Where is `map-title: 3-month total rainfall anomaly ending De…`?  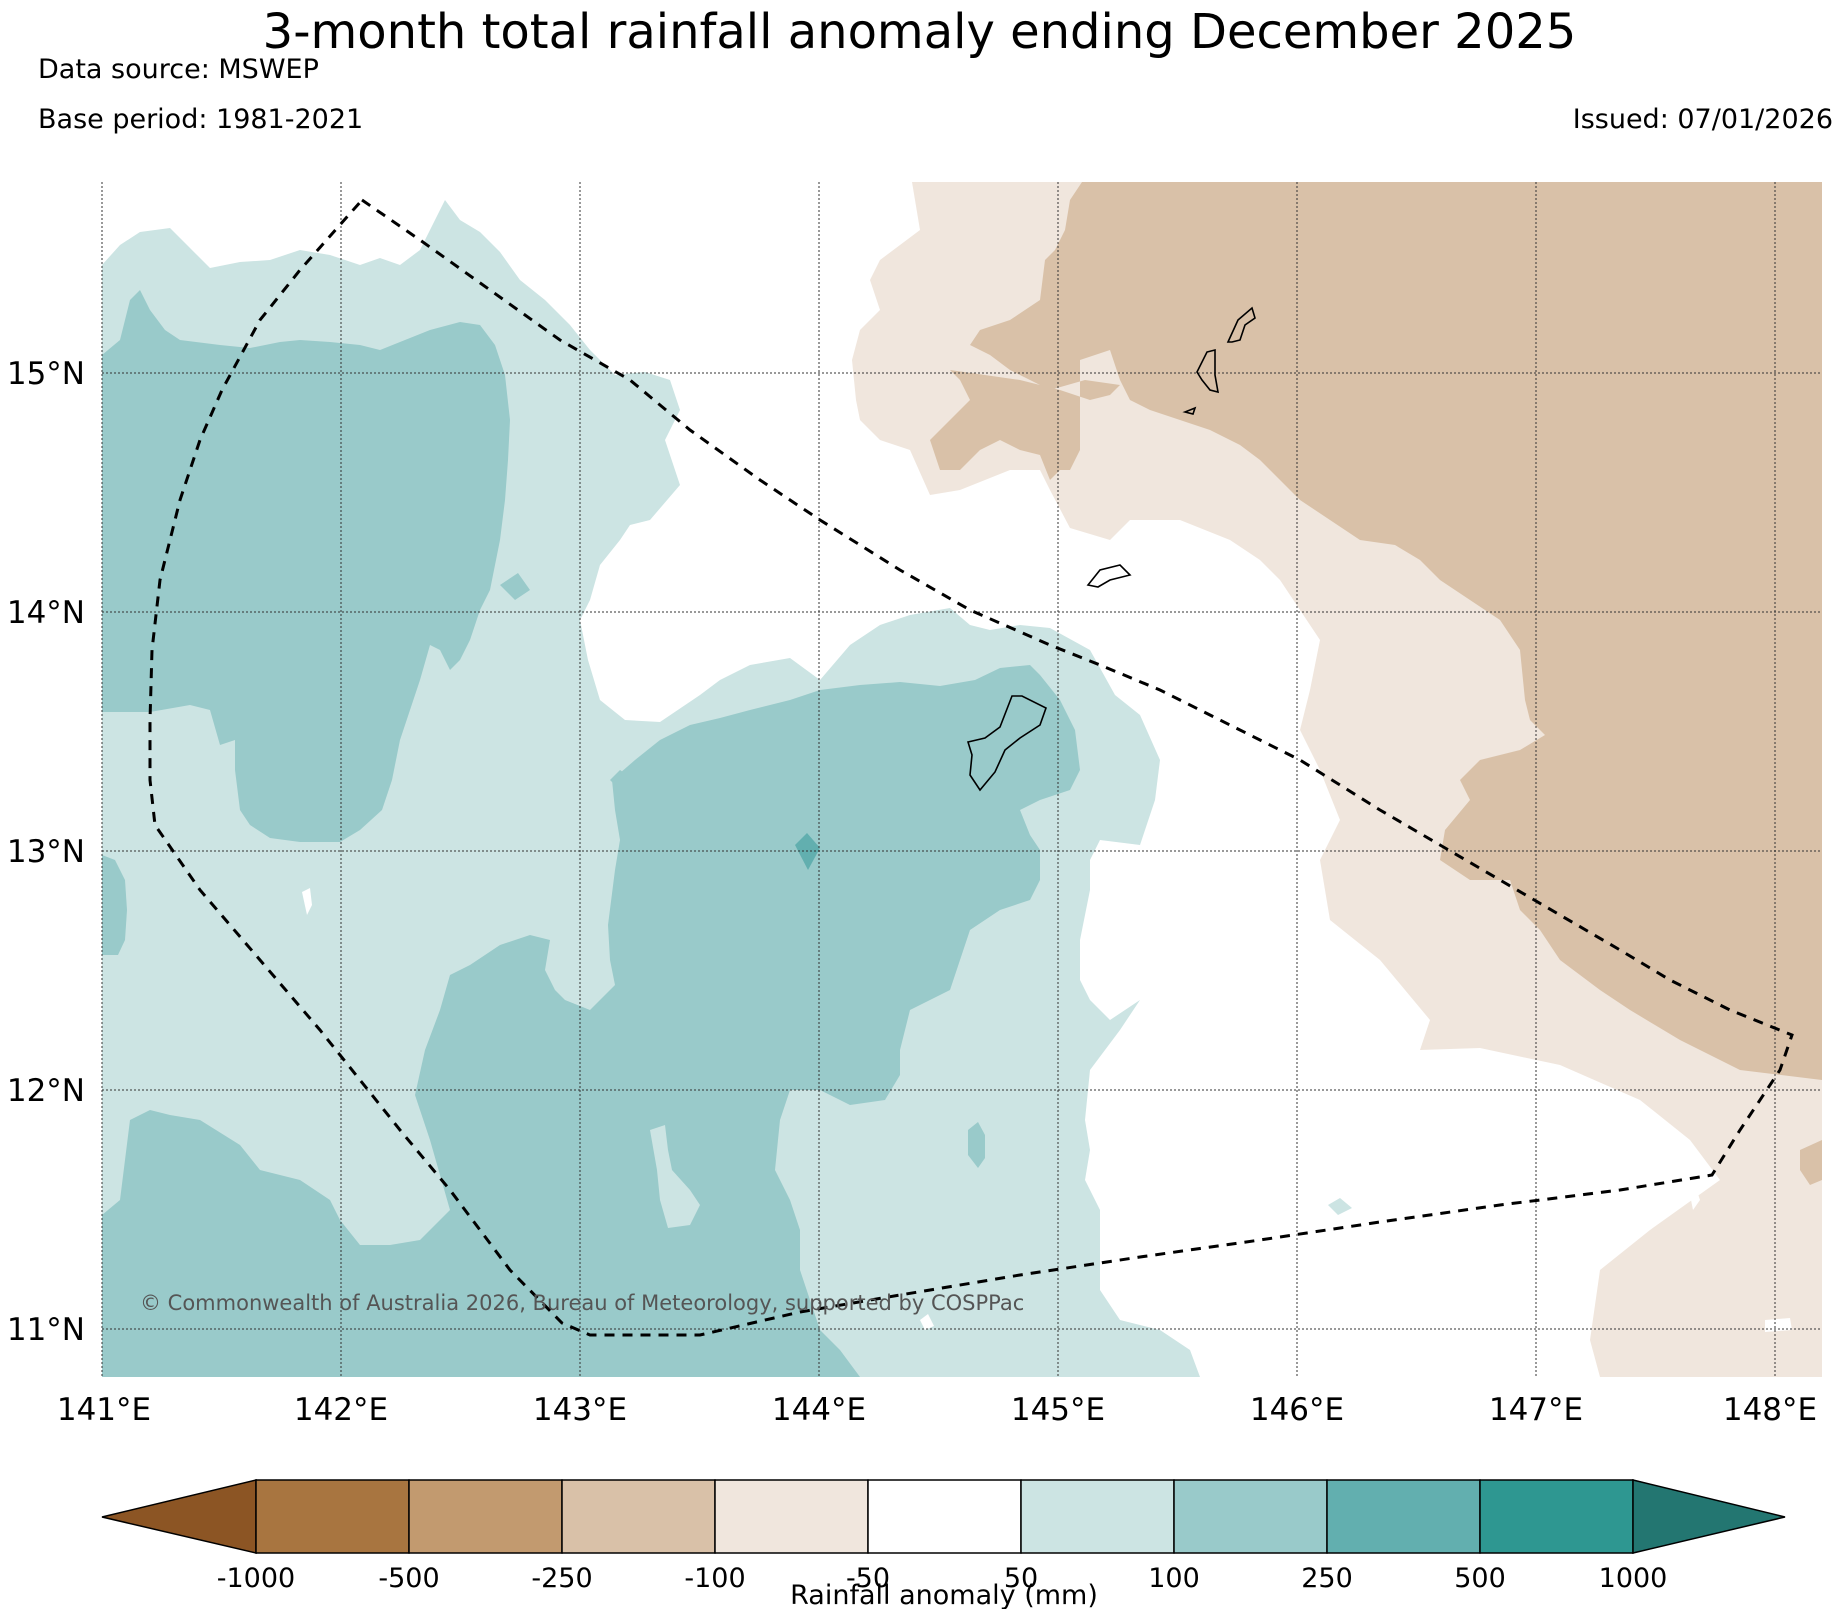 map-title: 3-month total rainfall anomaly ending De… is located at coordinates (919, 32).